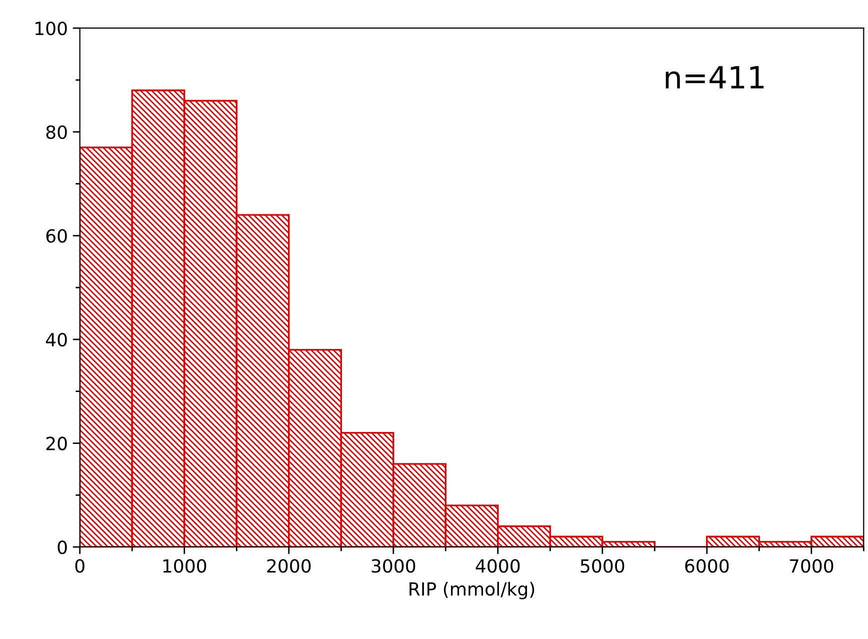 The image size is (868, 639). I want to click on x-tick-label: 4000, so click(498, 566).